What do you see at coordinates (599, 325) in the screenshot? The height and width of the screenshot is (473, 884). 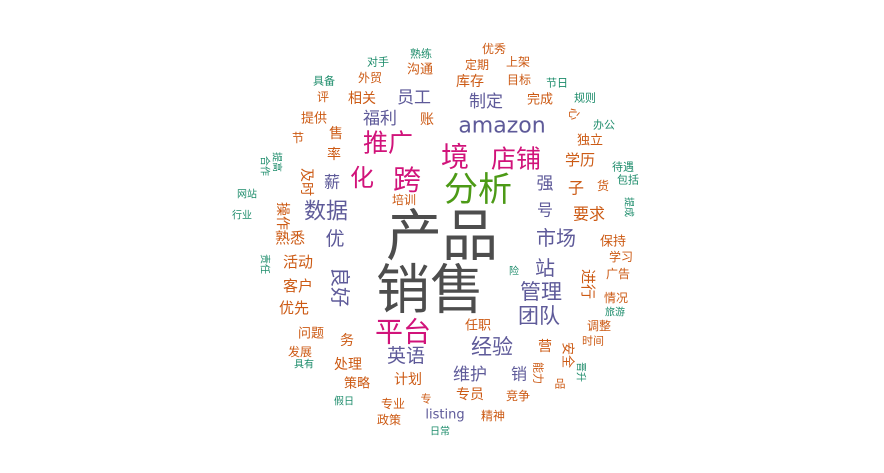 I see `word-61: 调整` at bounding box center [599, 325].